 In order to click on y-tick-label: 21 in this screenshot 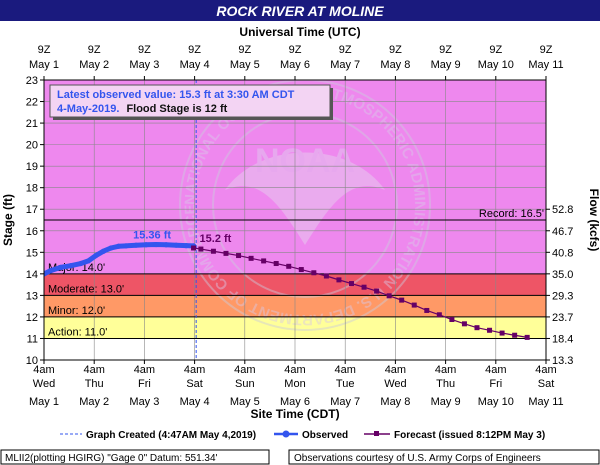, I will do `click(32, 124)`.